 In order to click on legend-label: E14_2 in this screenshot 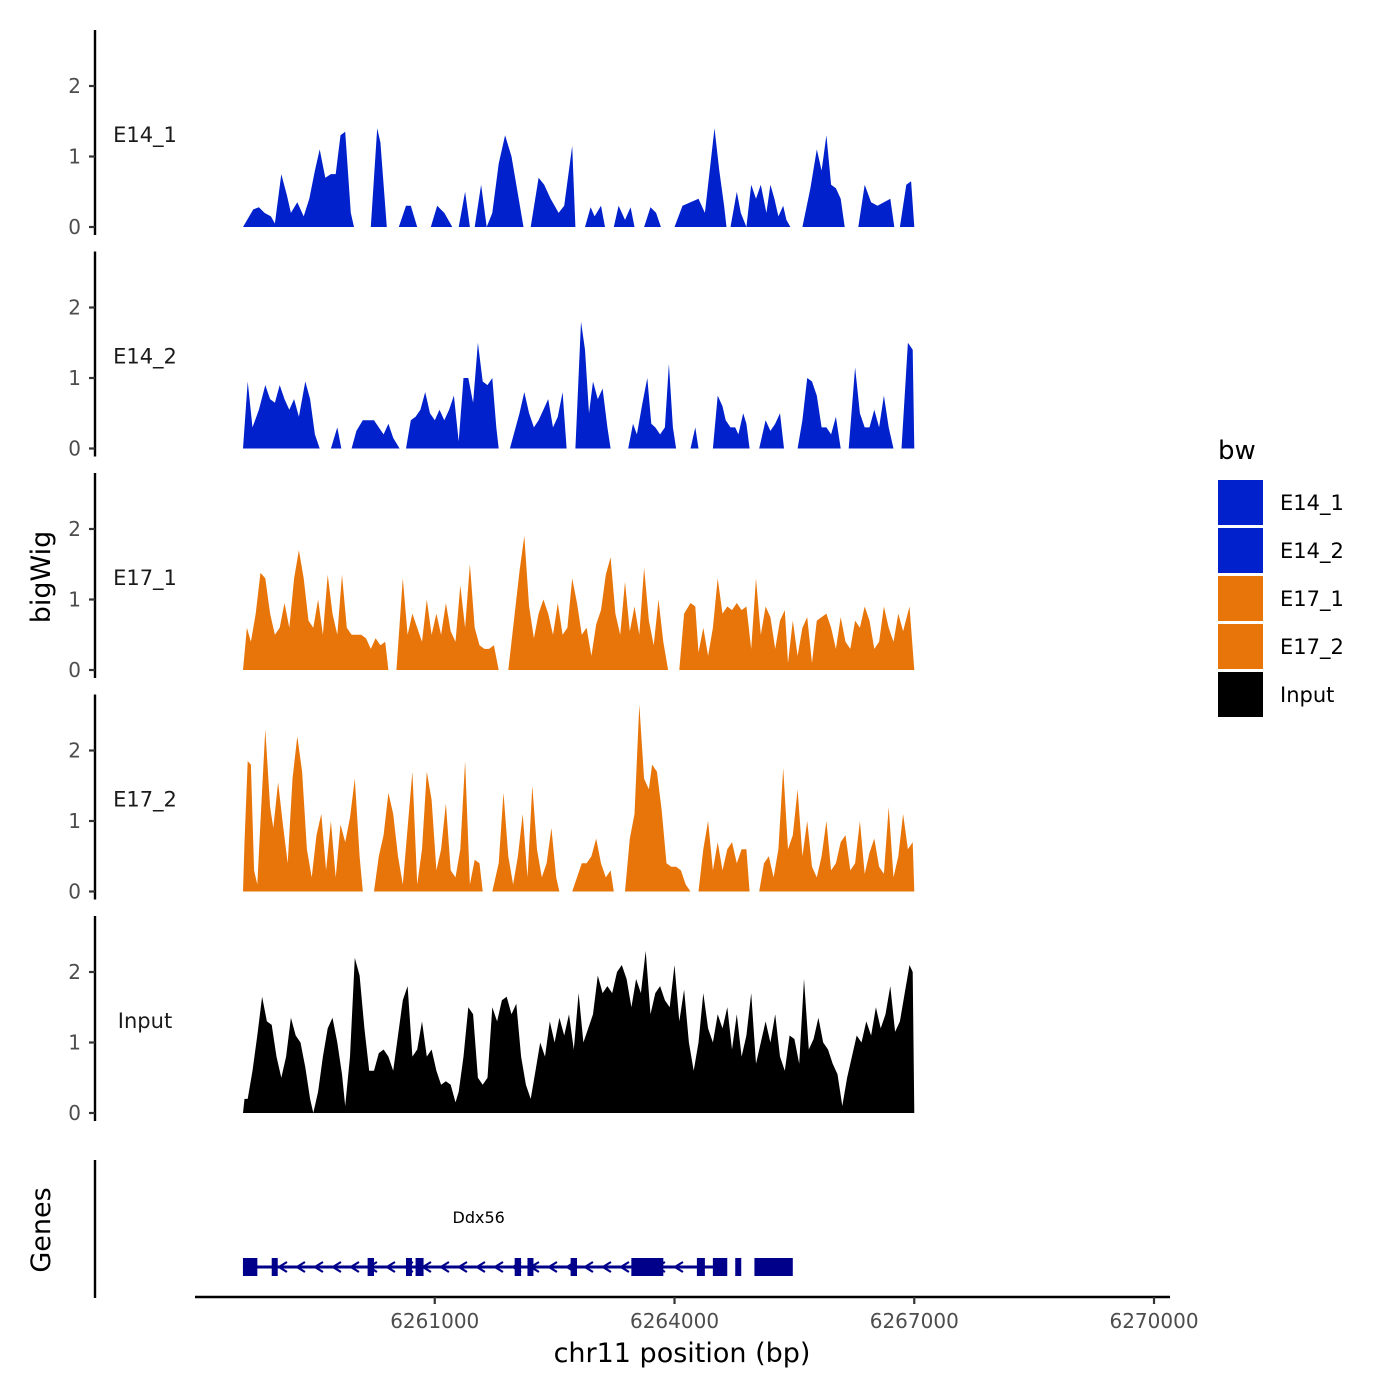, I will do `click(1312, 551)`.